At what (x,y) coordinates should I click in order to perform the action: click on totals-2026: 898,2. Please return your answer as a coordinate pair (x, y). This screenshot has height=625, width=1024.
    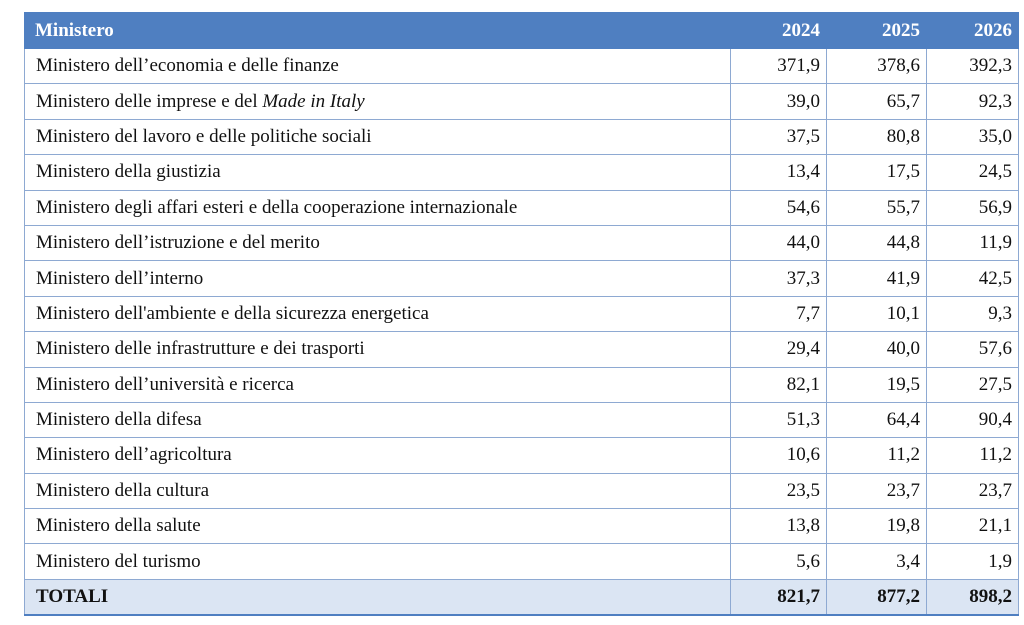
    Looking at the image, I should click on (972, 597).